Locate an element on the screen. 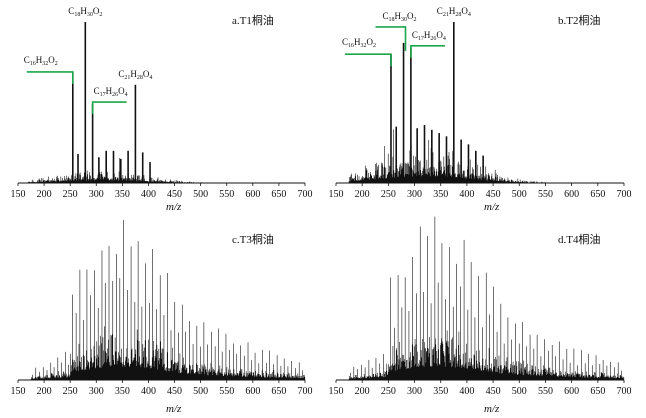 The height and width of the screenshot is (418, 646). panel-title: d.T4桐油 is located at coordinates (579, 239).